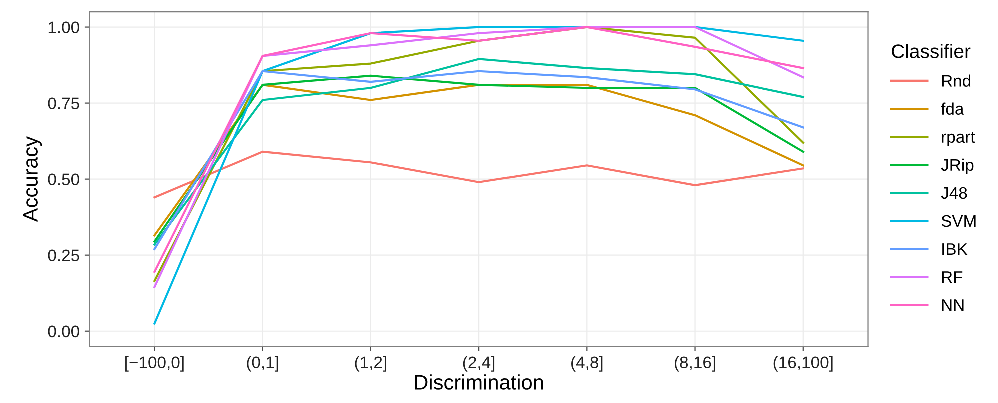  I want to click on legend-label: RF, so click(952, 278).